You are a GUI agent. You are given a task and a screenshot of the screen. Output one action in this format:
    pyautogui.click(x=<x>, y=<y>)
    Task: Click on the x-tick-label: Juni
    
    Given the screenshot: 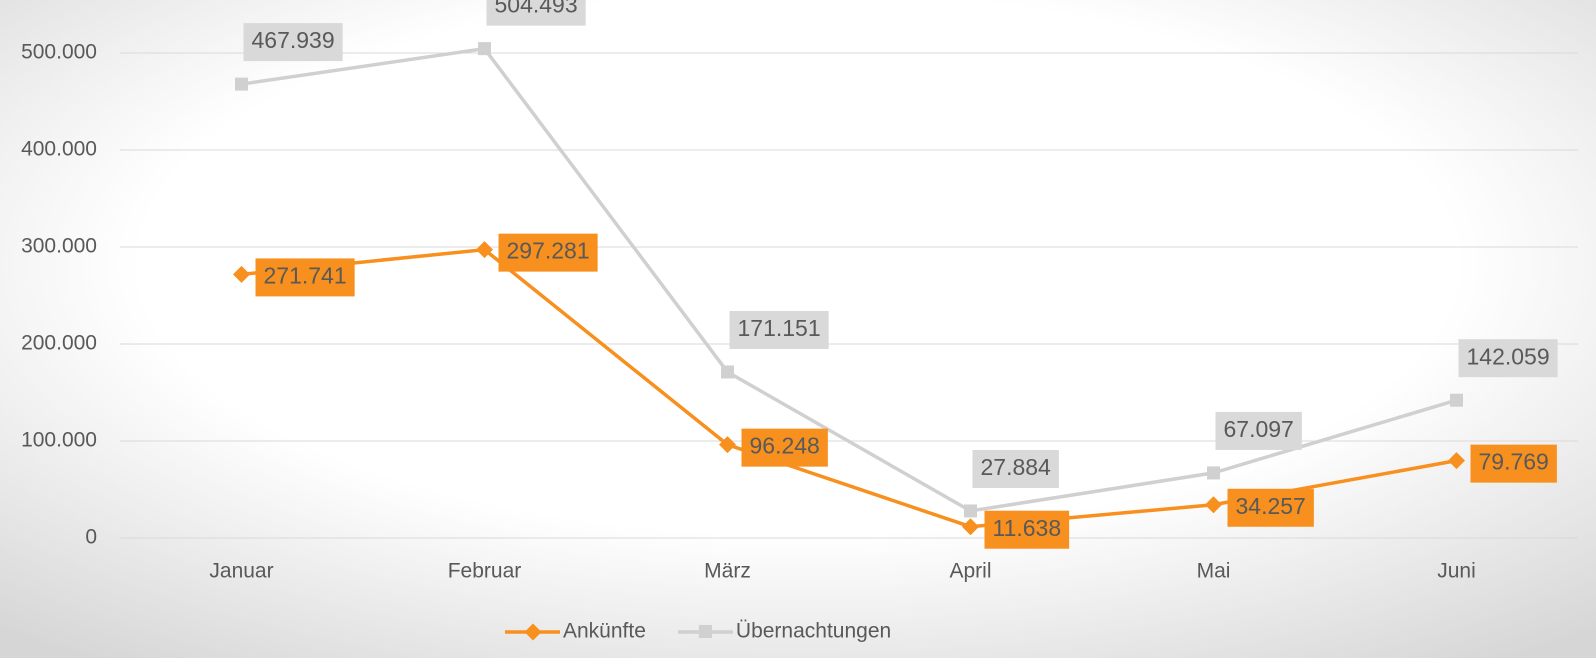 What is the action you would take?
    pyautogui.click(x=1456, y=571)
    